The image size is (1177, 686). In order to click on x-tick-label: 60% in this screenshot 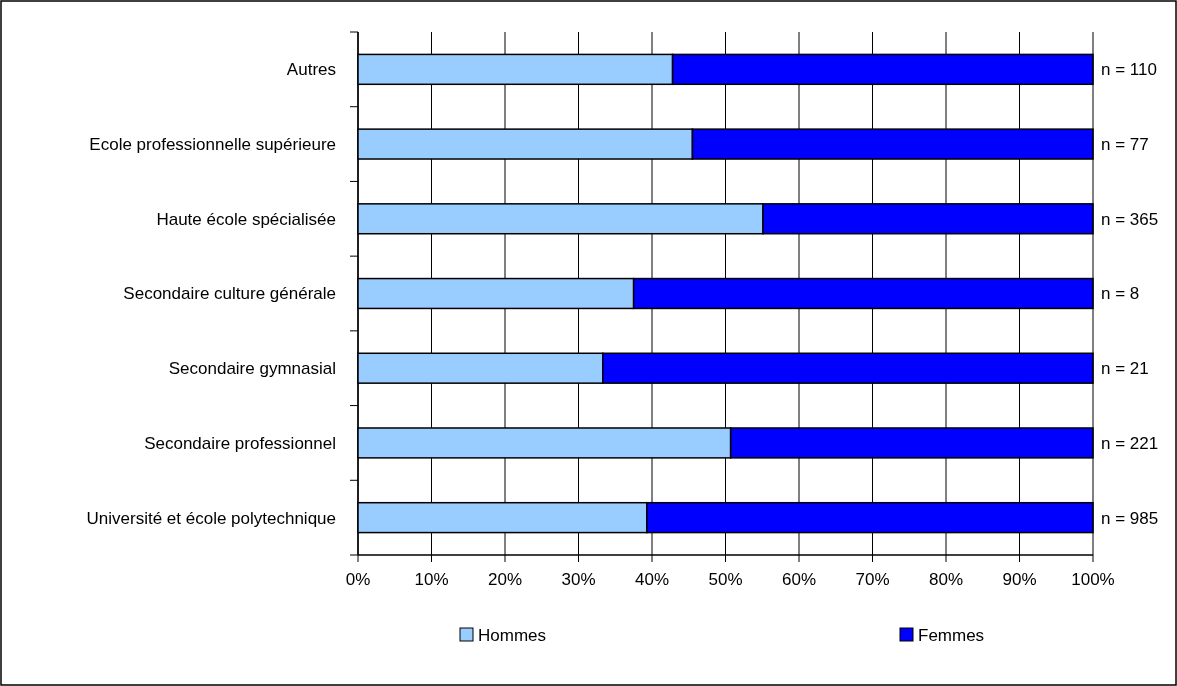, I will do `click(799, 579)`.